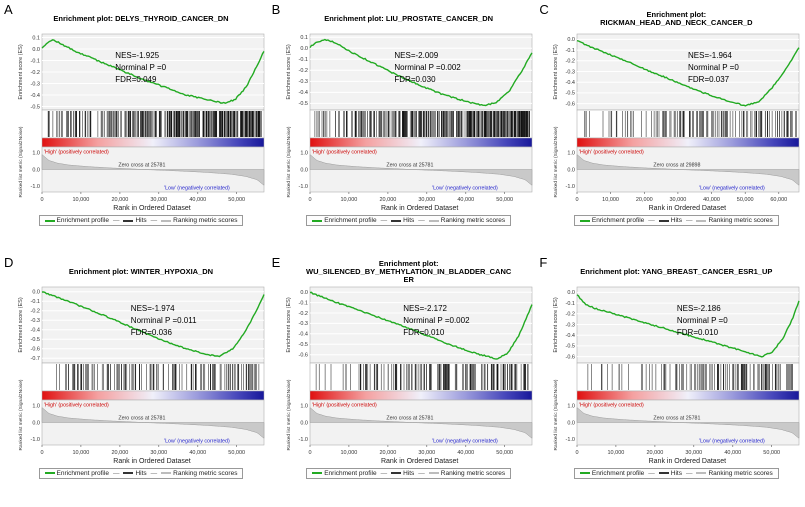  Describe the element at coordinates (616, 453) in the screenshot. I see `x-tick-label: 10,000` at that location.